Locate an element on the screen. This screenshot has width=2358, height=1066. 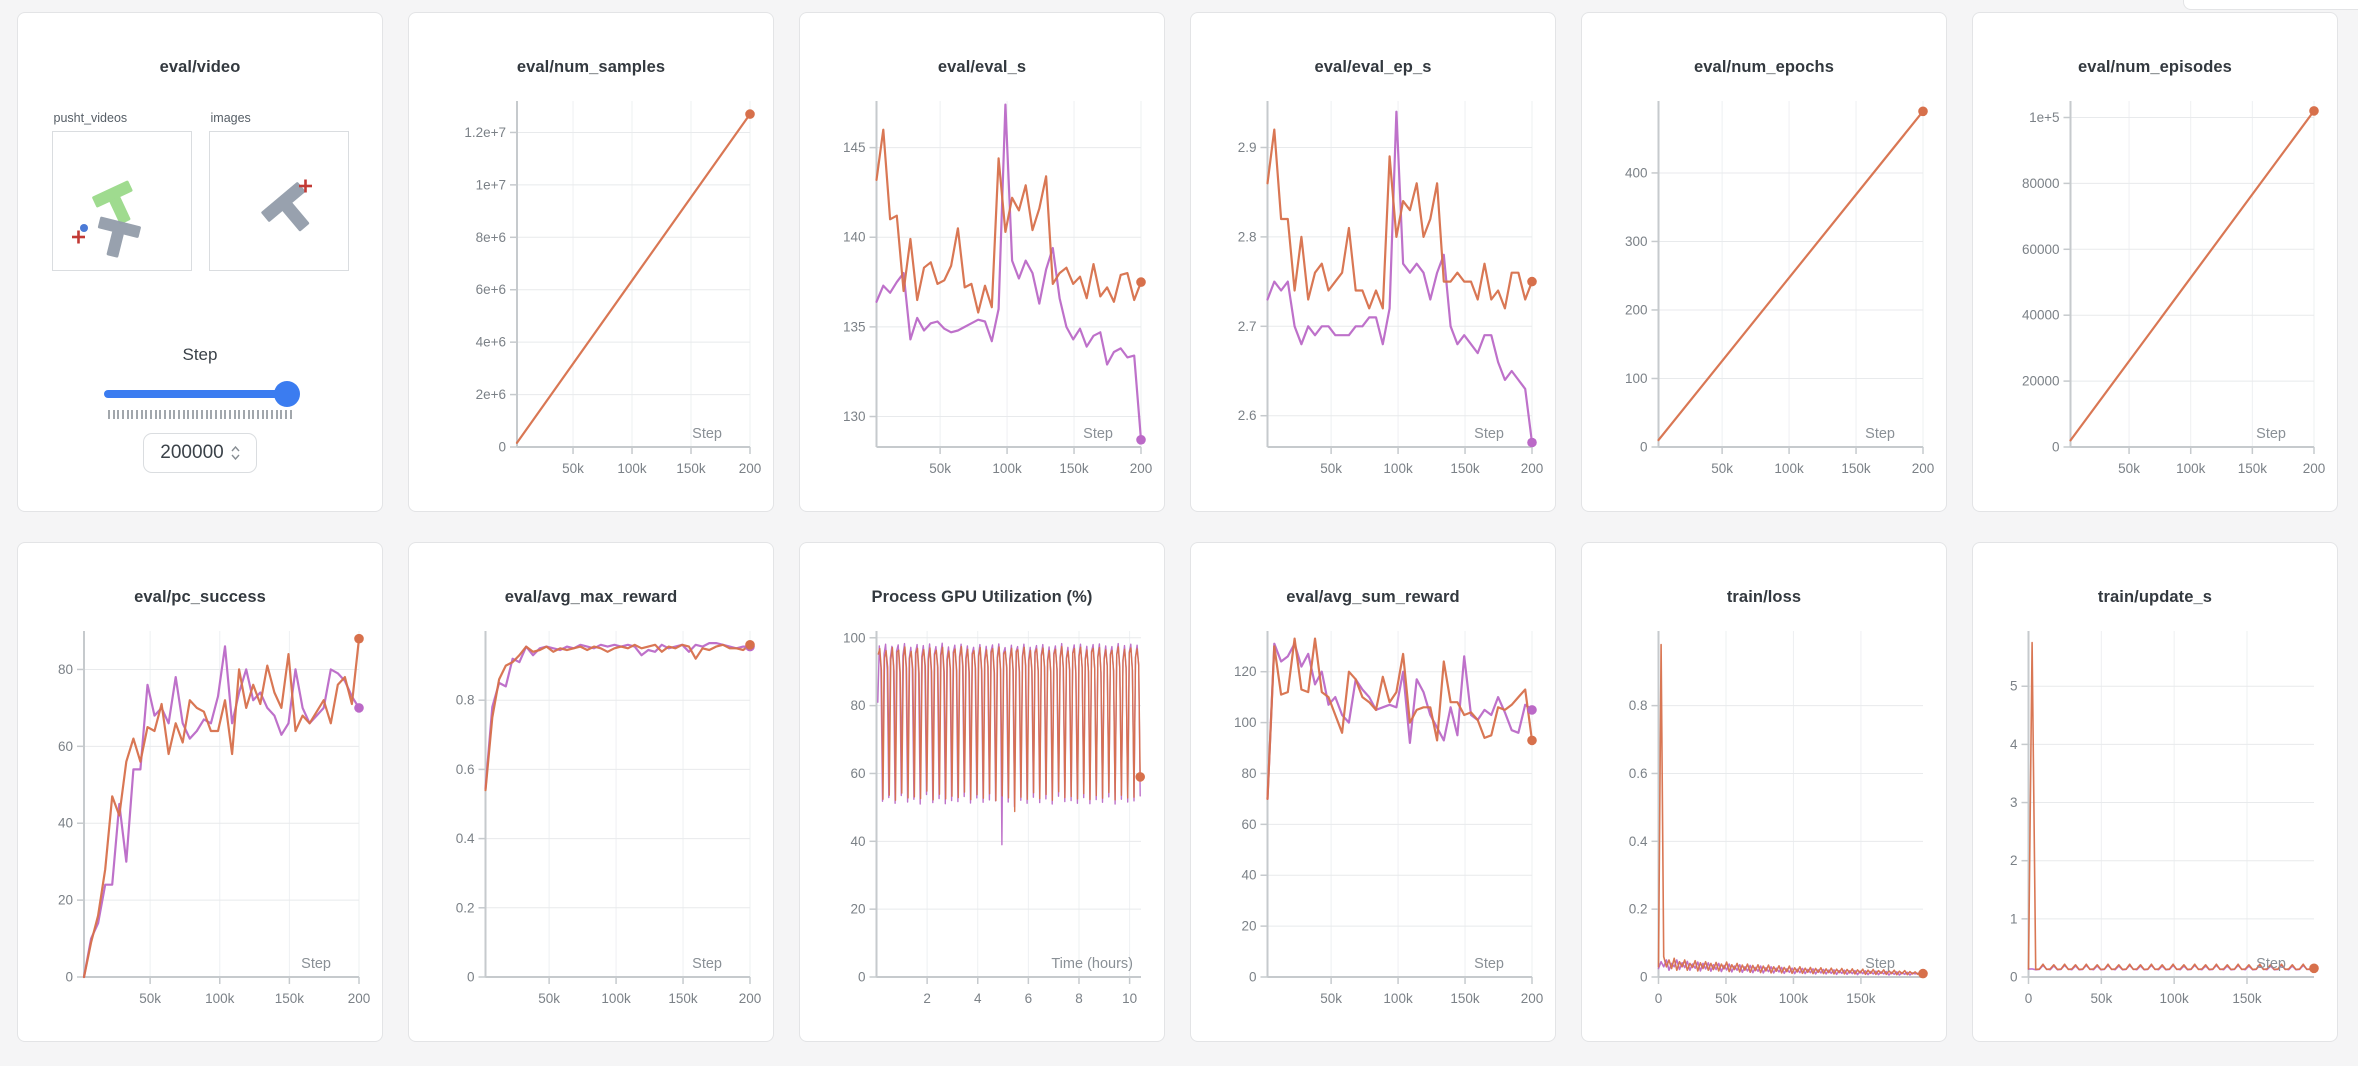
step-value-input: 200000 is located at coordinates (200, 453).